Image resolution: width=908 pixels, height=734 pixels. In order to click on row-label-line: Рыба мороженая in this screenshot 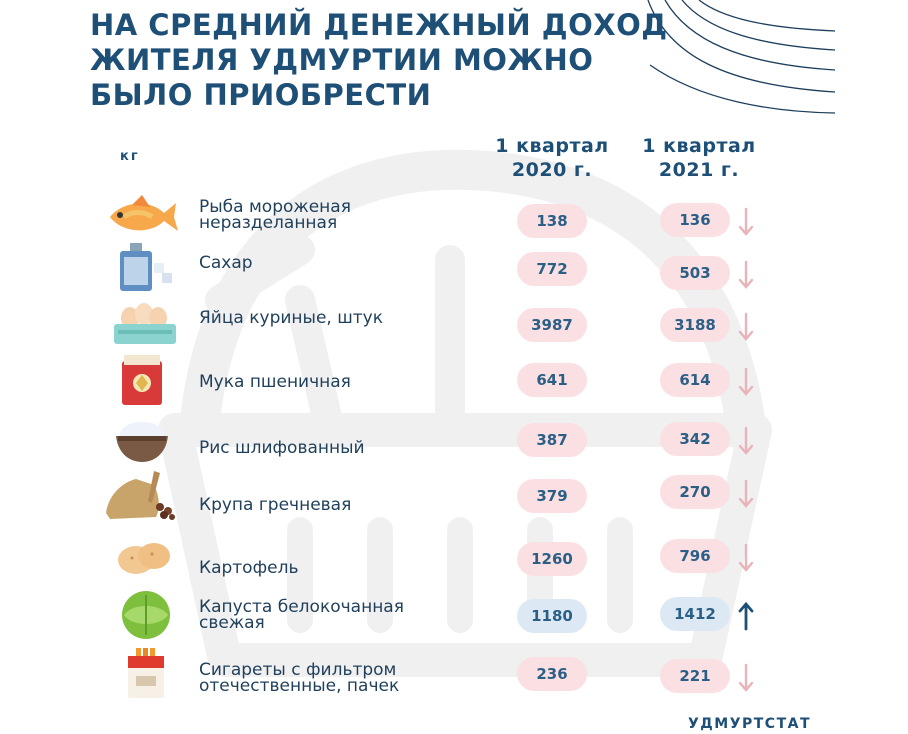, I will do `click(275, 207)`.